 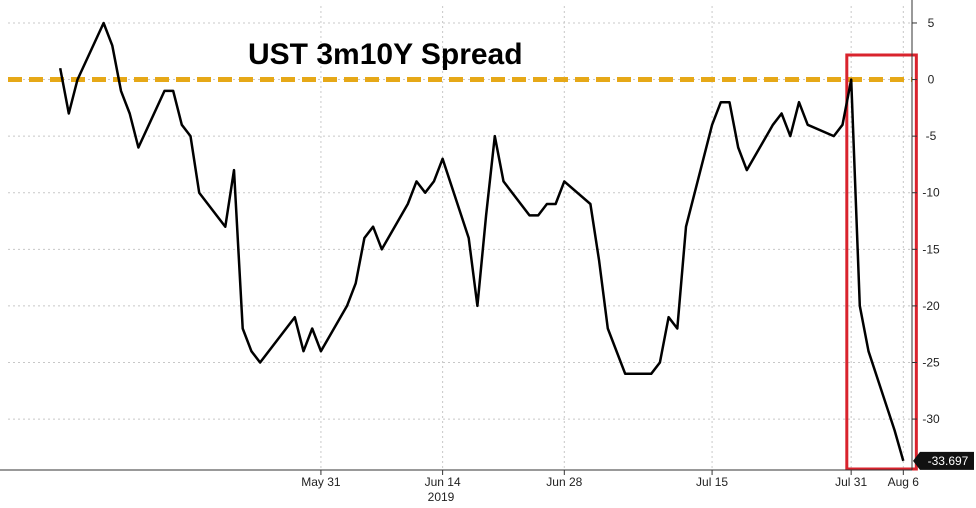 I want to click on last-value-label: -33.697, so click(x=948, y=461).